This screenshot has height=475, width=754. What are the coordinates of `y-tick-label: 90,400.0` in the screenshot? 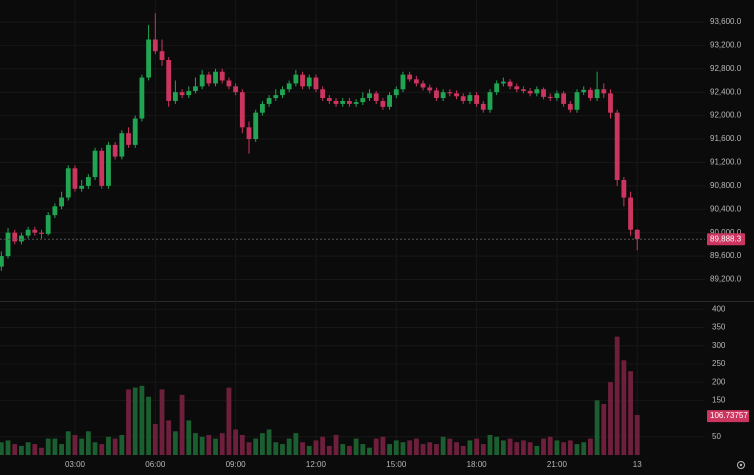 It's located at (726, 208).